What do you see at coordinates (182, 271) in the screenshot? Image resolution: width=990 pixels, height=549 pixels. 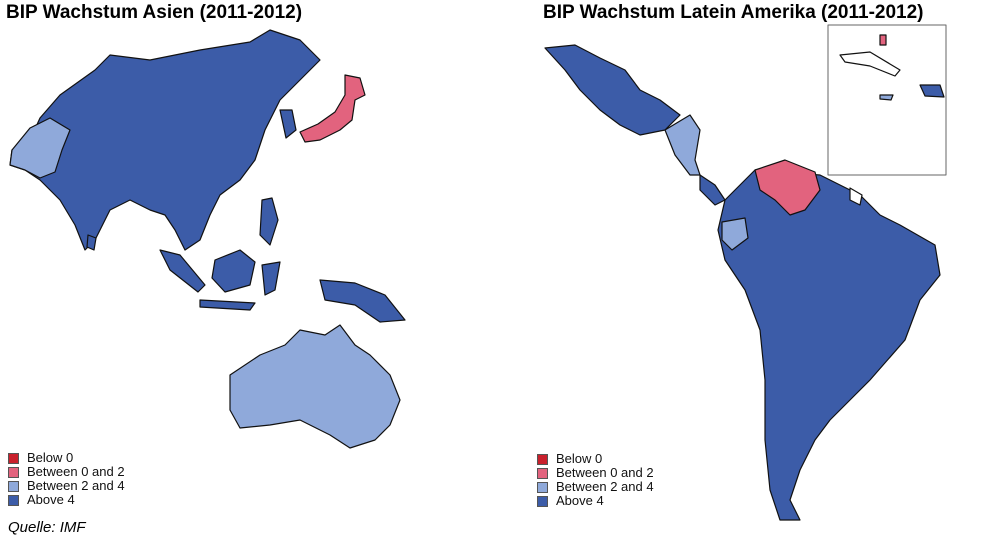 I see `sumatra` at bounding box center [182, 271].